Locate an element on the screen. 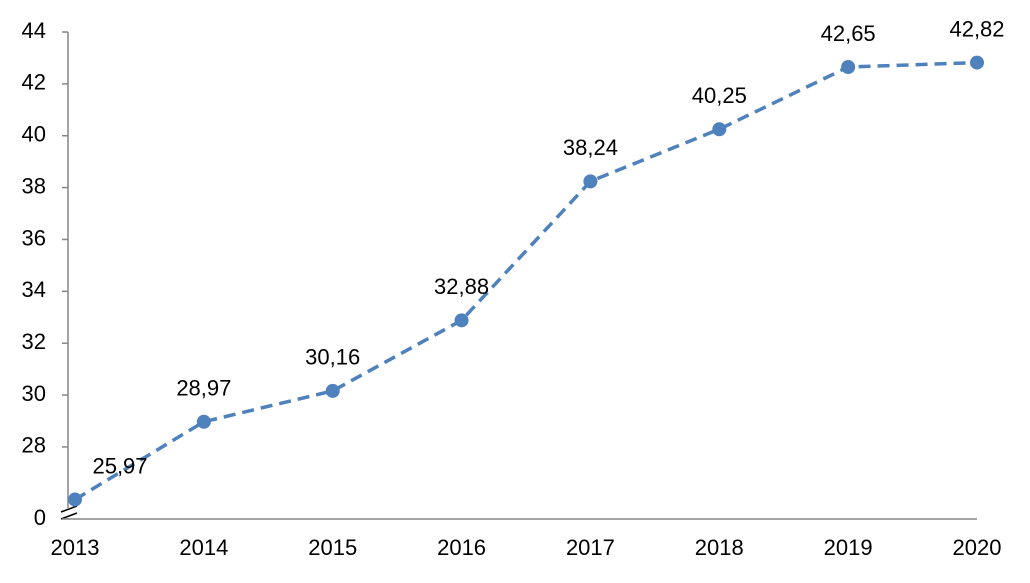 The width and height of the screenshot is (1030, 583). x-tick-label: 2017 is located at coordinates (590, 547).